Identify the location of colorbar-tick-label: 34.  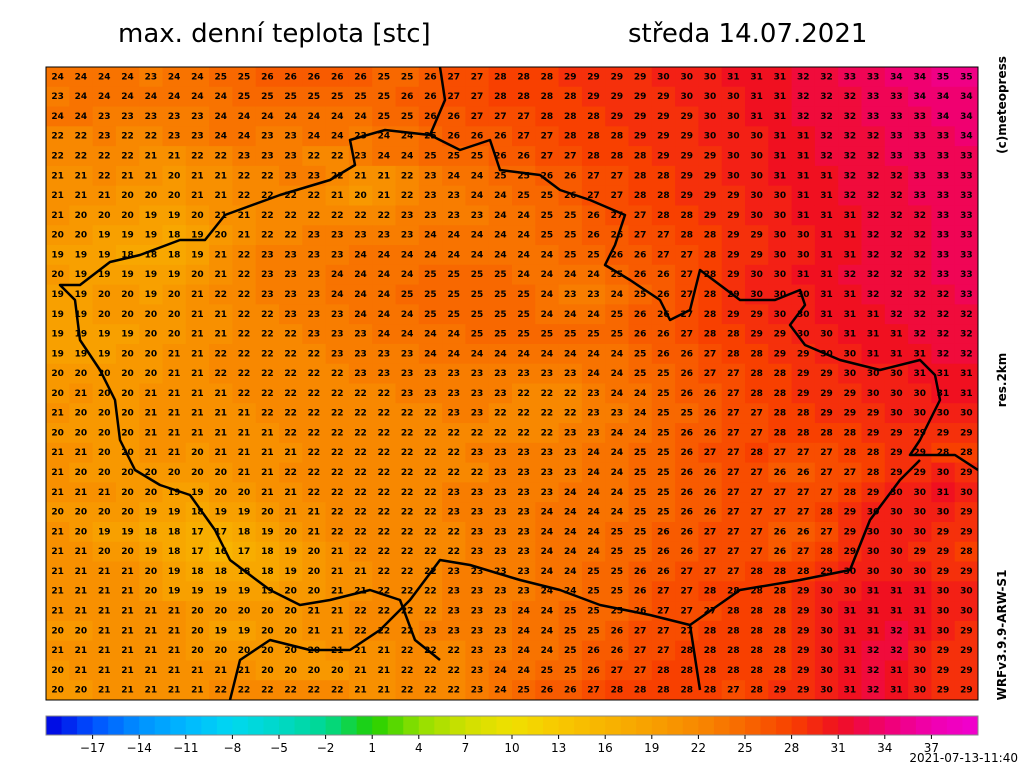
(884, 748).